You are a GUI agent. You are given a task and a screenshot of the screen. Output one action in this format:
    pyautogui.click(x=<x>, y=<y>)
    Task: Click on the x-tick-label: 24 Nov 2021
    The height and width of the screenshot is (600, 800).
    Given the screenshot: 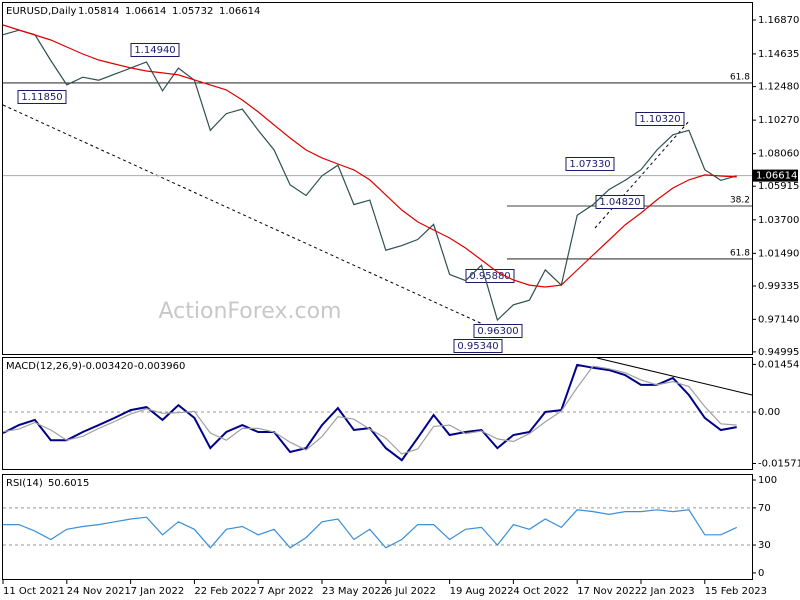 What is the action you would take?
    pyautogui.click(x=99, y=591)
    